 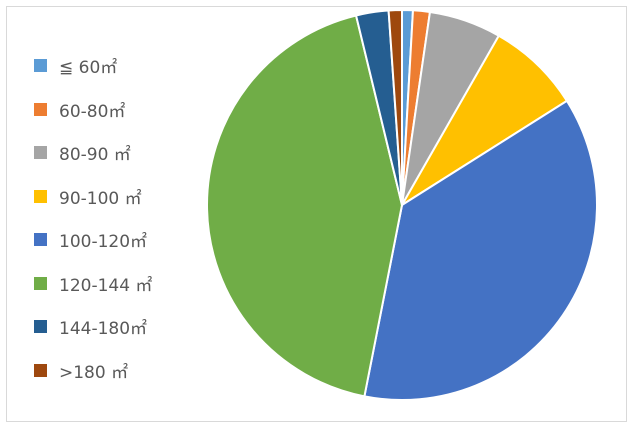 I want to click on legend-label: 90-100 ㎡, so click(x=100, y=198).